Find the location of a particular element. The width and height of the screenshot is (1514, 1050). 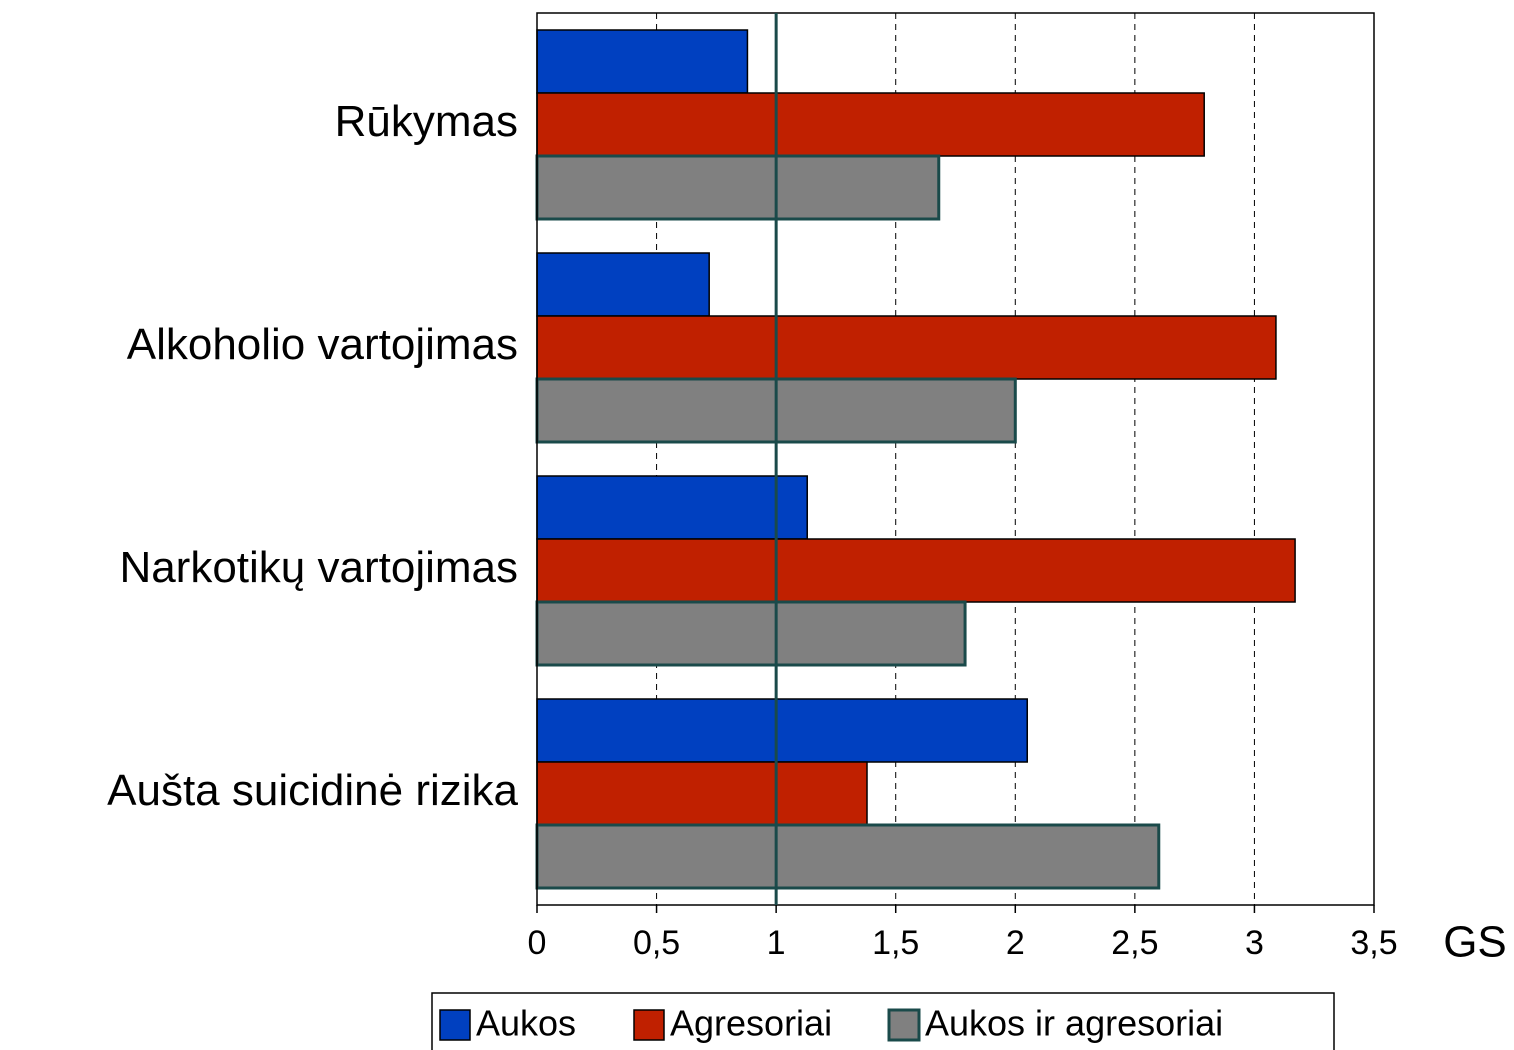

legend-label: Agresoriai is located at coordinates (751, 1023).